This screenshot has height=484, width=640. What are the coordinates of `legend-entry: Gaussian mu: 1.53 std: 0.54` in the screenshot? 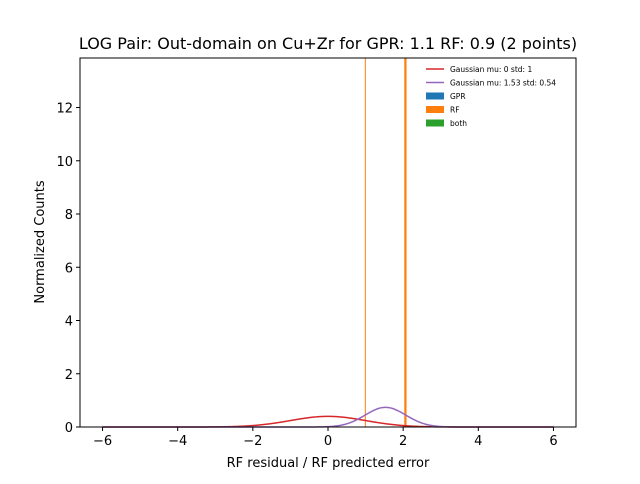 It's located at (491, 83).